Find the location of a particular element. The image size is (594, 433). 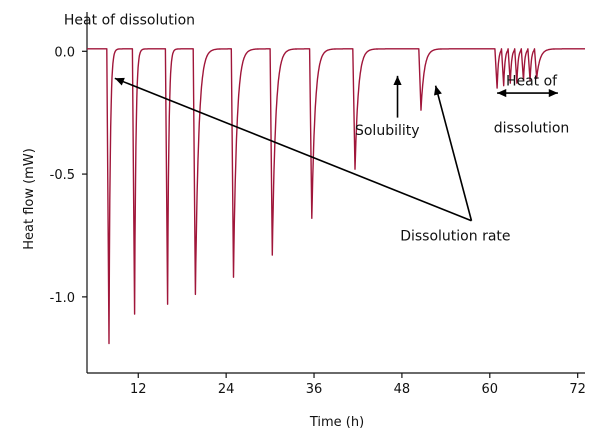

y-tick-label: 0.0 is located at coordinates (64, 52).